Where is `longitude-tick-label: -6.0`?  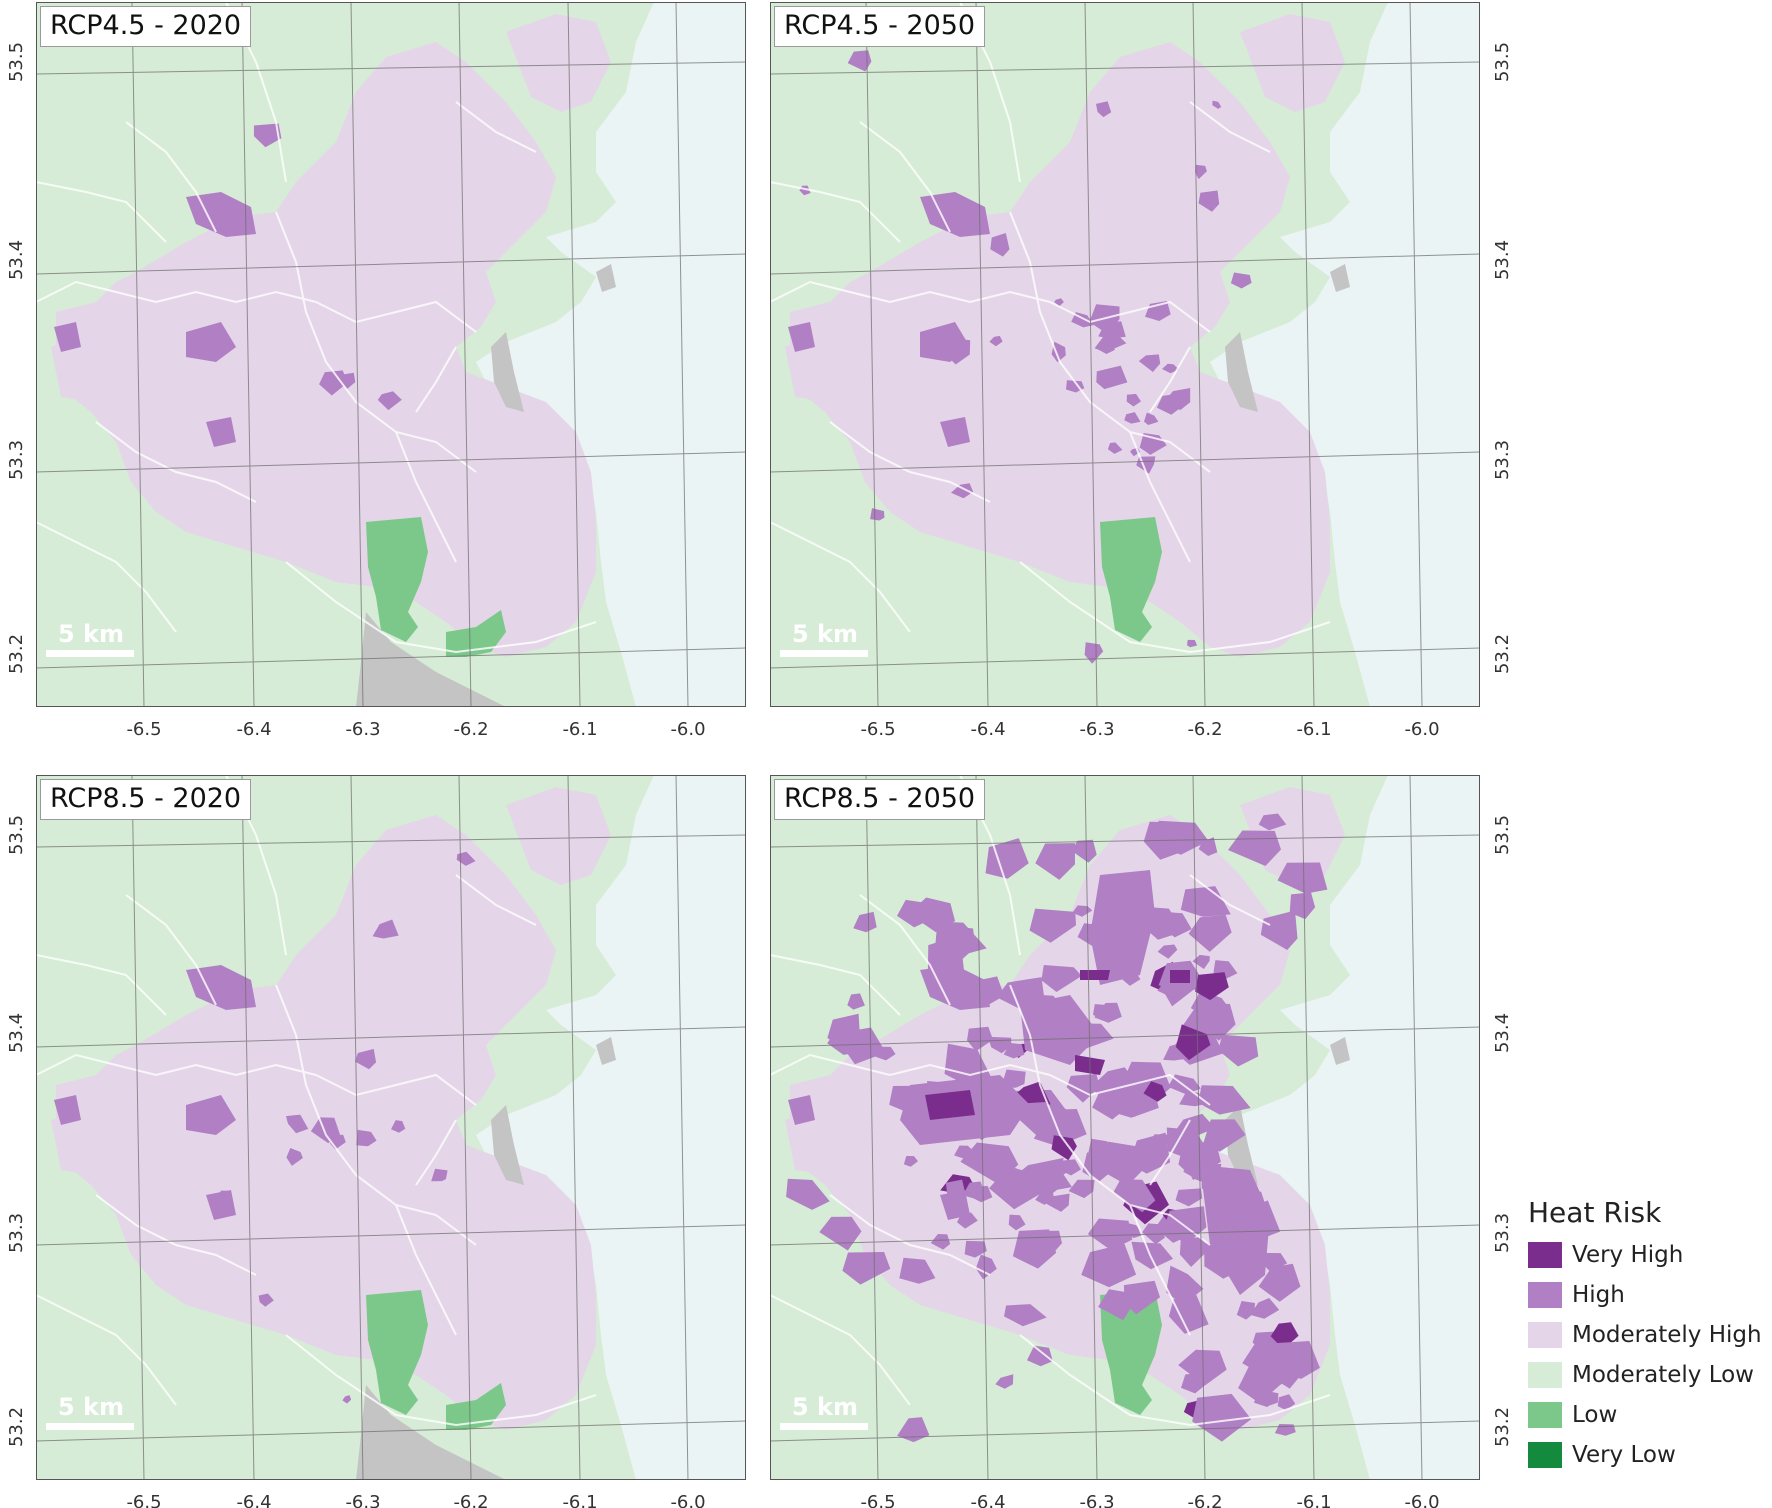
longitude-tick-label: -6.0 is located at coordinates (687, 729).